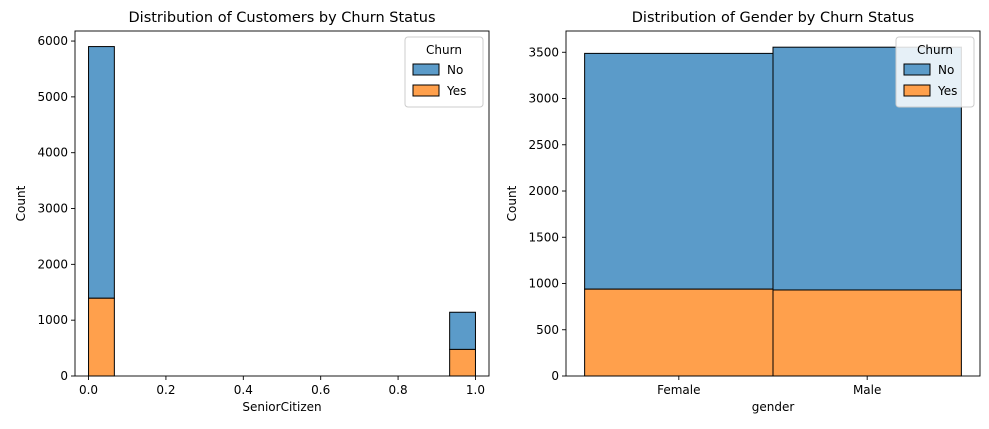  Describe the element at coordinates (398, 390) in the screenshot. I see `x-tick-label: 0.8` at that location.